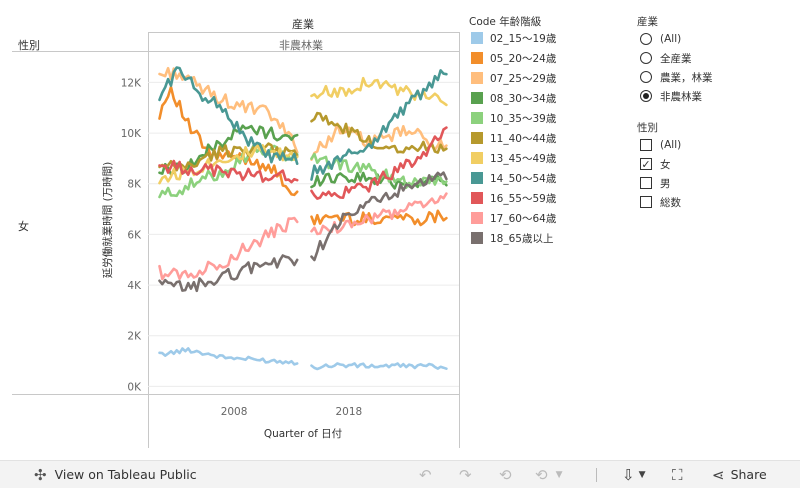  What do you see at coordinates (107, 220) in the screenshot?
I see `y-axis-label: 延労働就業時間 (万時間)` at bounding box center [107, 220].